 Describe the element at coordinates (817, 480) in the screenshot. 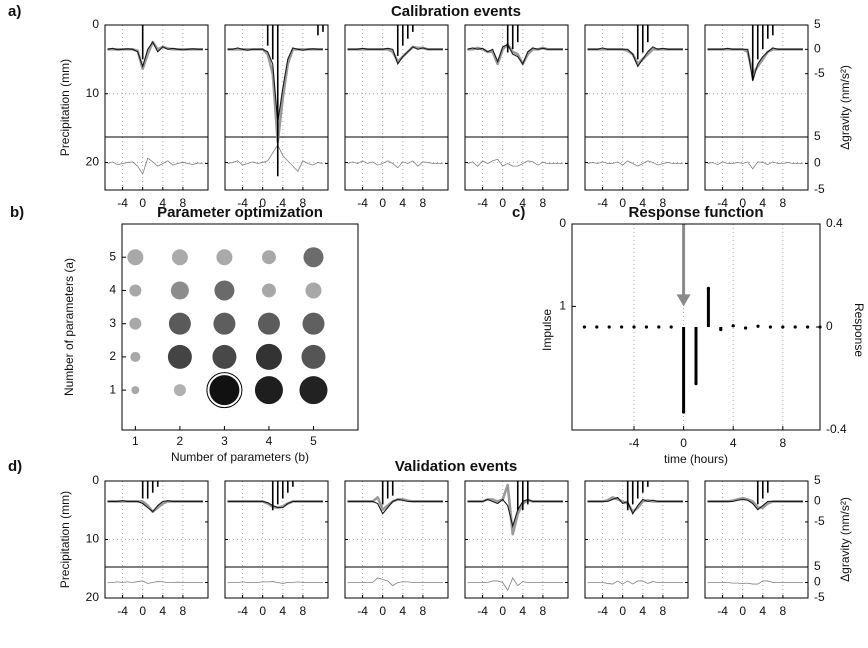

I see `y2-tick-label: 5` at that location.